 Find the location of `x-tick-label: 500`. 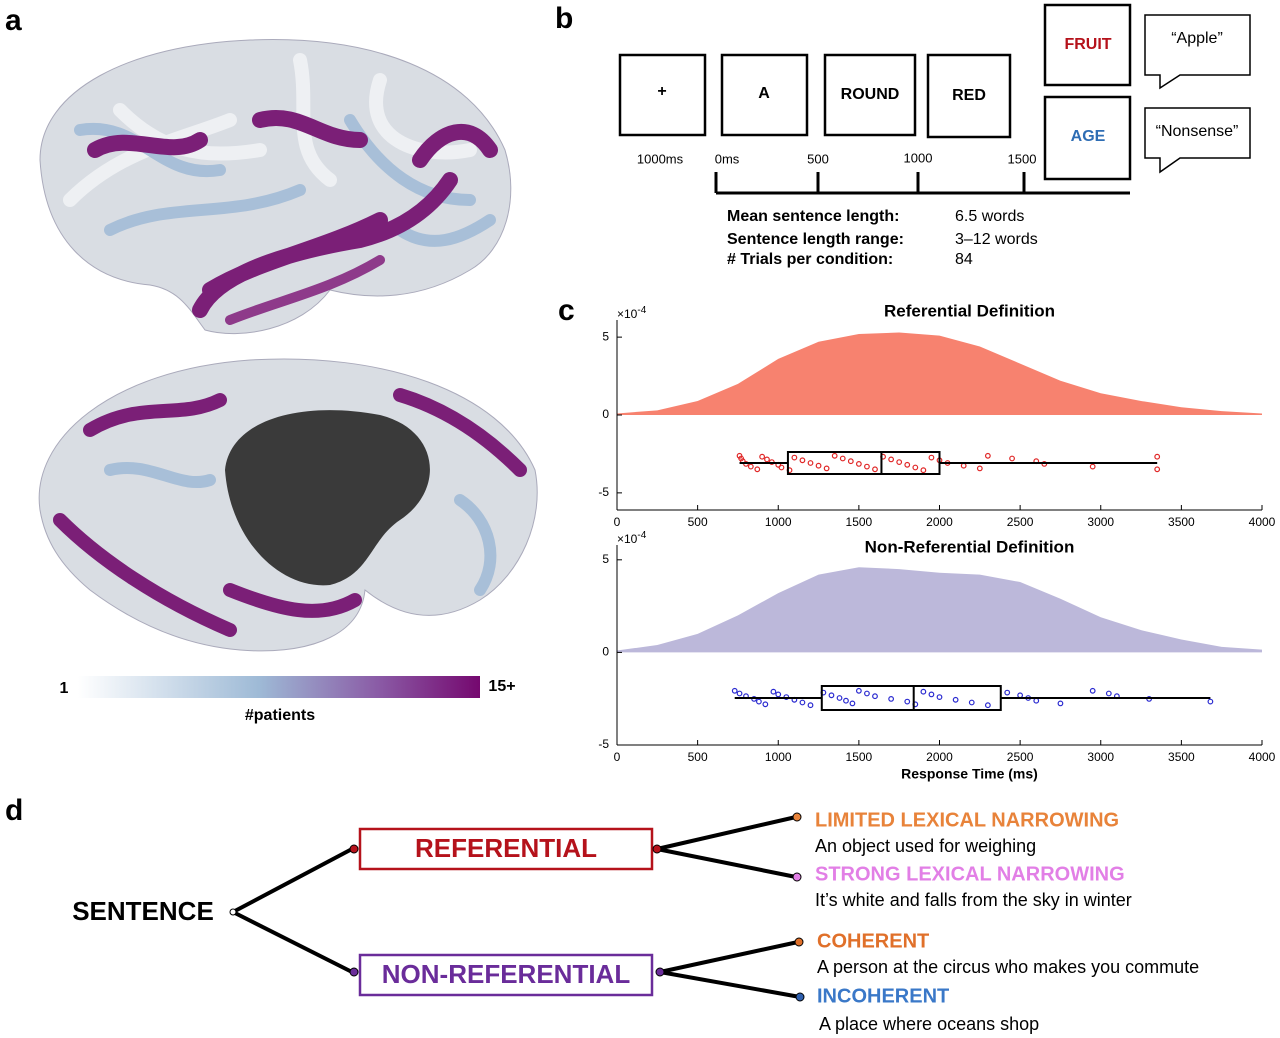

x-tick-label: 500 is located at coordinates (698, 757).